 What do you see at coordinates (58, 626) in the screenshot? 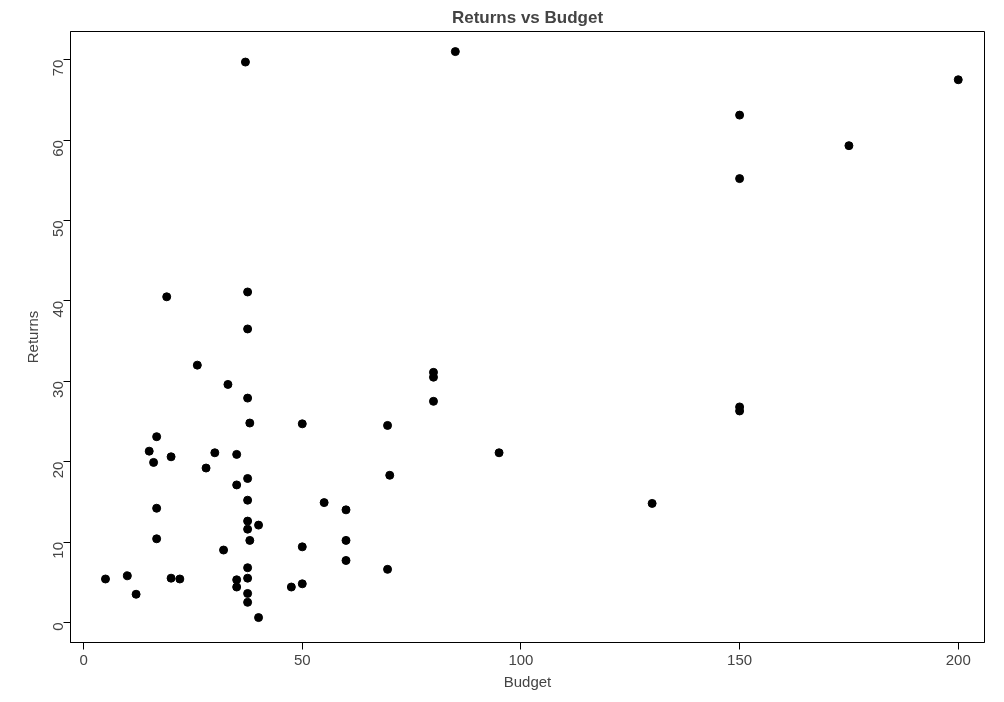
I see `y-tick-label: 0` at bounding box center [58, 626].